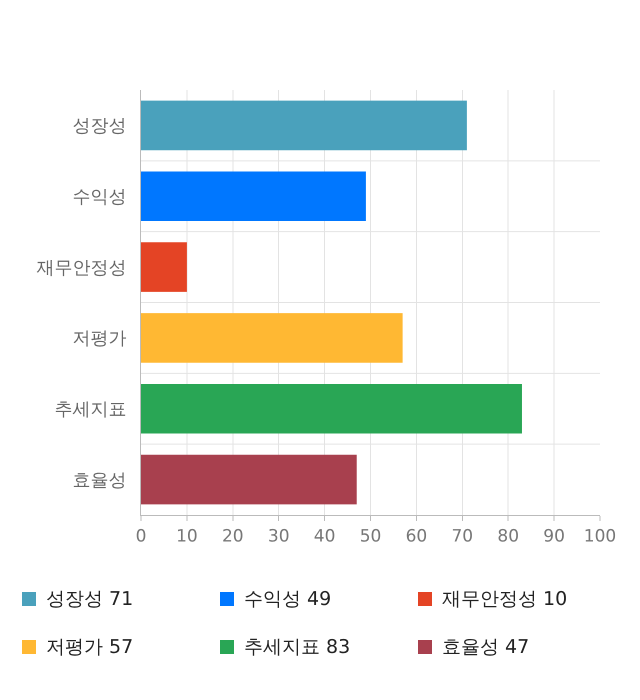 This screenshot has width=640, height=700. What do you see at coordinates (486, 647) in the screenshot?
I see `category-label: 효율성 47` at bounding box center [486, 647].